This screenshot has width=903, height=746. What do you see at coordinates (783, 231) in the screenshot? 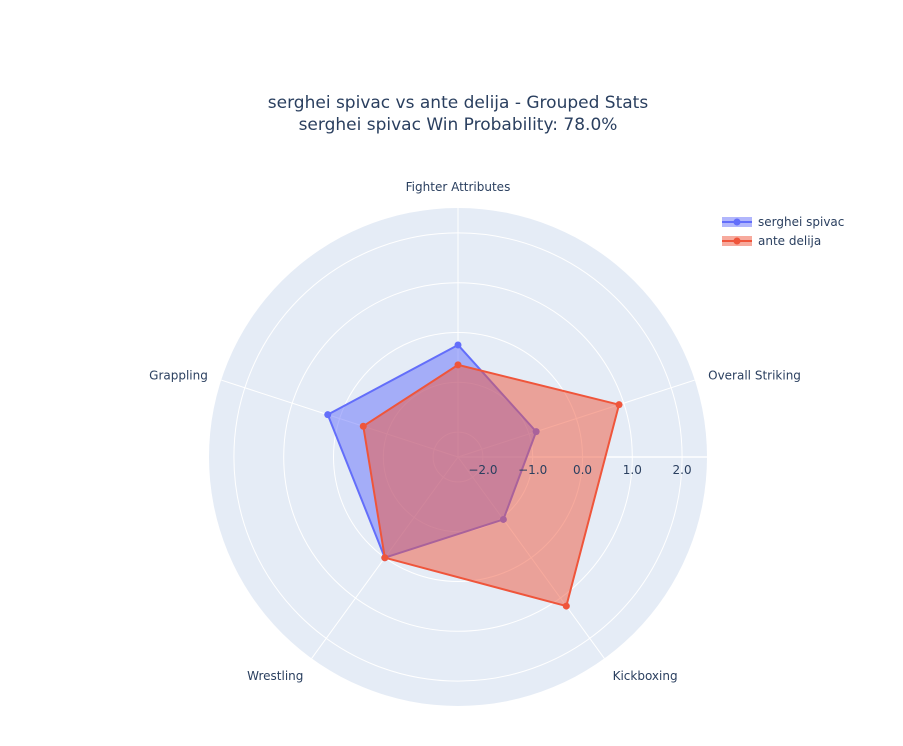
I see `legend: serghei spivac ante delija` at bounding box center [783, 231].